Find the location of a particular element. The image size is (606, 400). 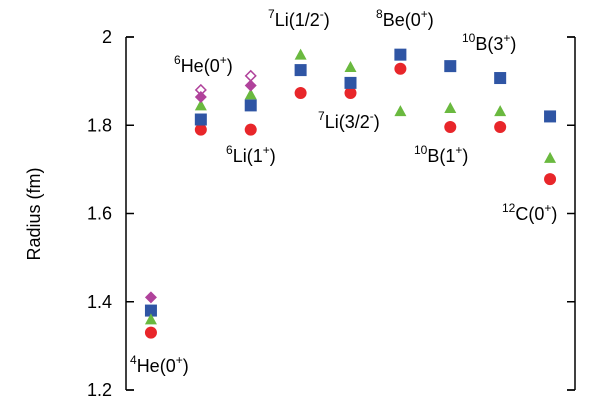

annotation-part: 8 is located at coordinates (379, 14).